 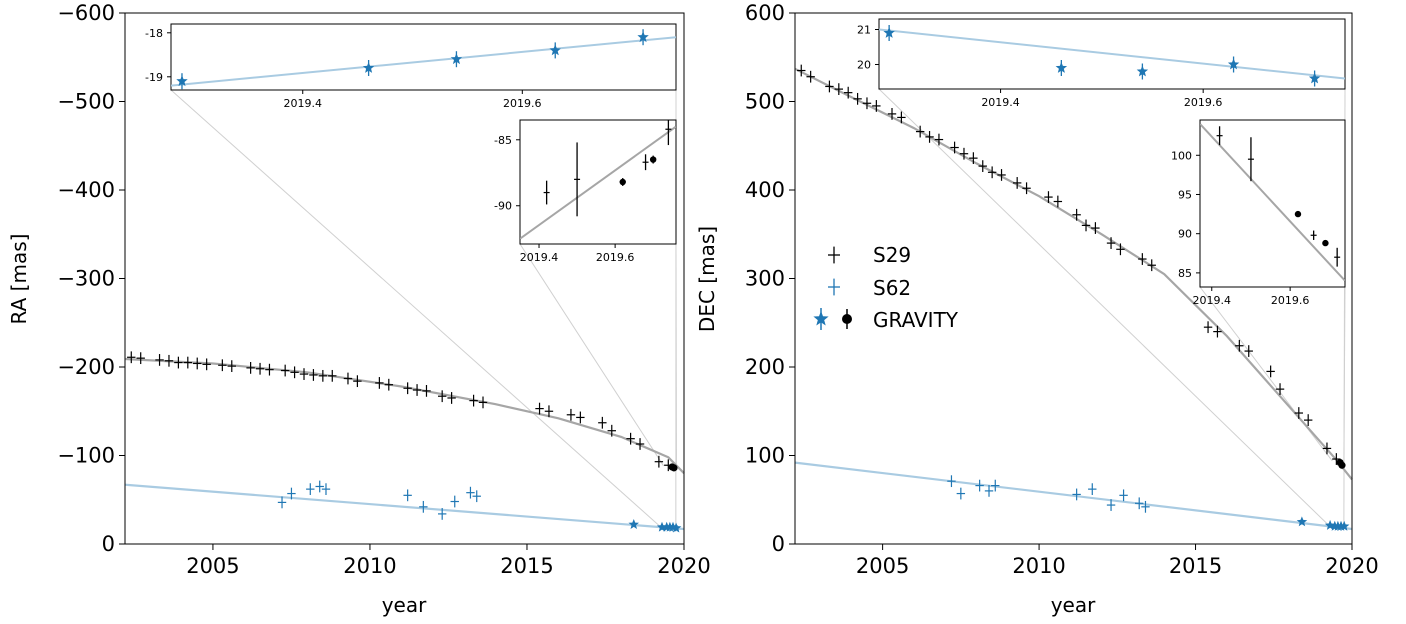 What do you see at coordinates (864, 65) in the screenshot?
I see `dec-inset-top-y-tick-label: 20` at bounding box center [864, 65].